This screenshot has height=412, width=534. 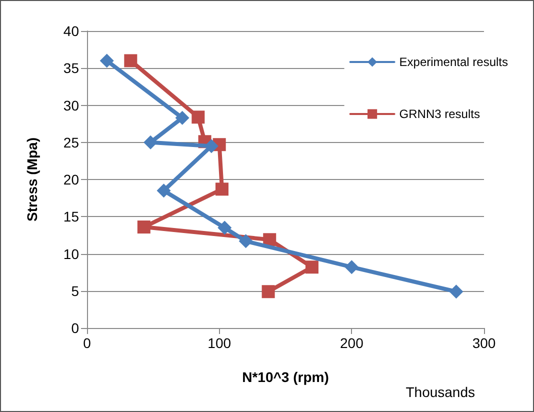 What do you see at coordinates (71, 142) in the screenshot?
I see `y-tick-label: 25` at bounding box center [71, 142].